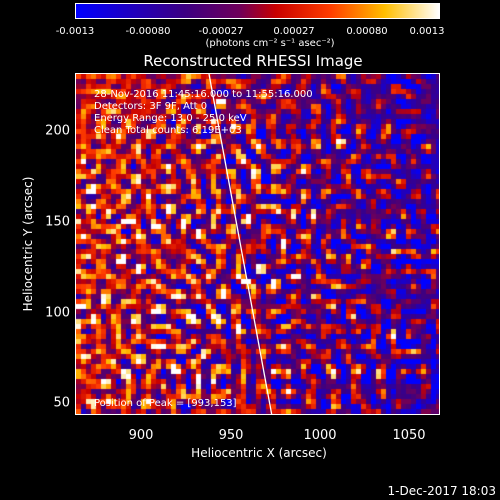 The height and width of the screenshot is (500, 500). I want to click on info-time: 28-Nov-2016 11:45:16.000 to 11:55:16.000, so click(203, 94).